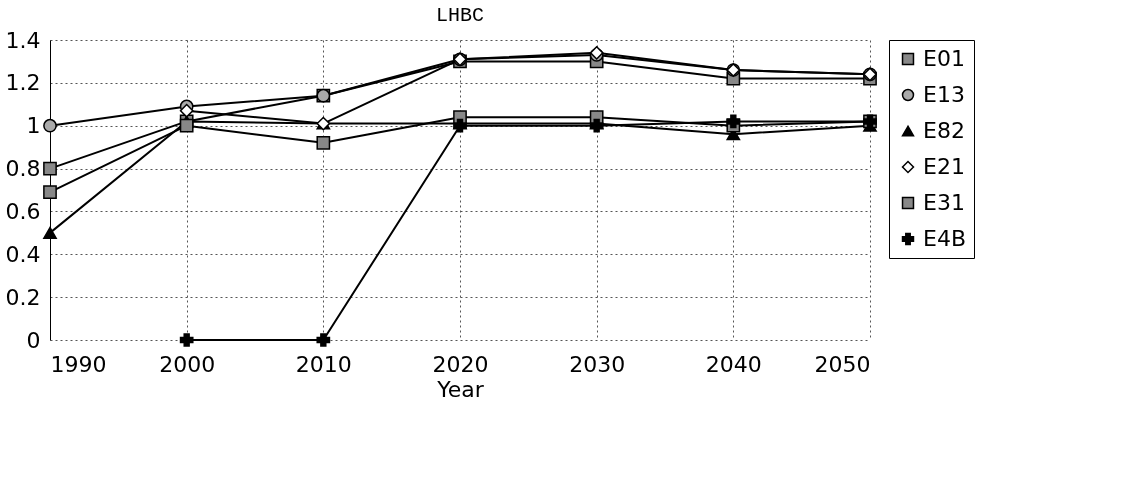  Describe the element at coordinates (23, 40) in the screenshot. I see `y-tick-label: 1.4` at that location.